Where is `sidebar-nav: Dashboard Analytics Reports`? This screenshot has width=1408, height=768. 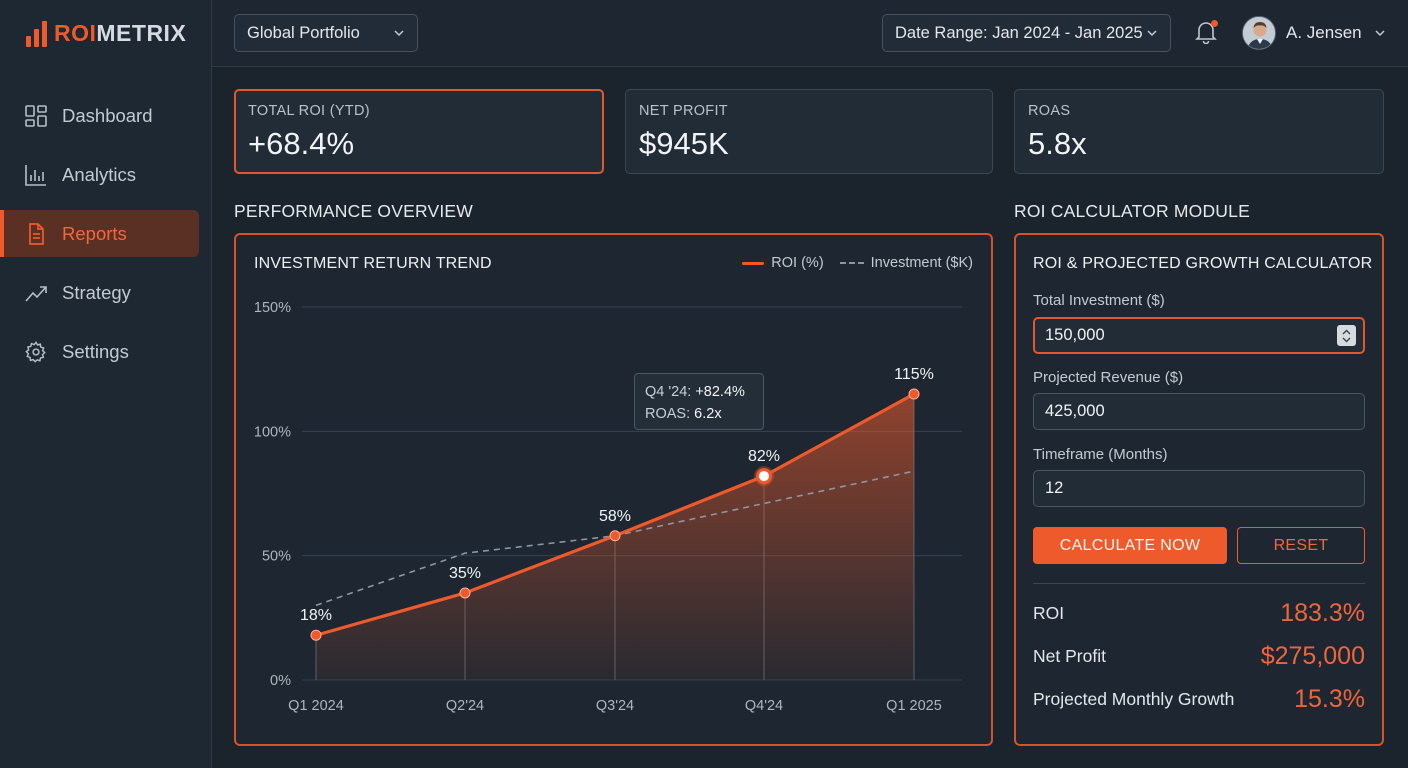
sidebar-nav: Dashboard Analytics Reports is located at coordinates (106, 239).